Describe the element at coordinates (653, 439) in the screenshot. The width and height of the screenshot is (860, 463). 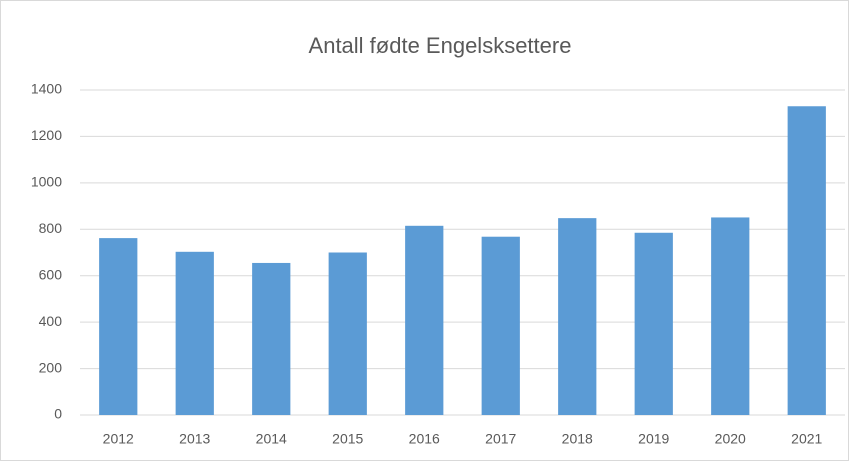
I see `x-tick-label: 2019` at that location.